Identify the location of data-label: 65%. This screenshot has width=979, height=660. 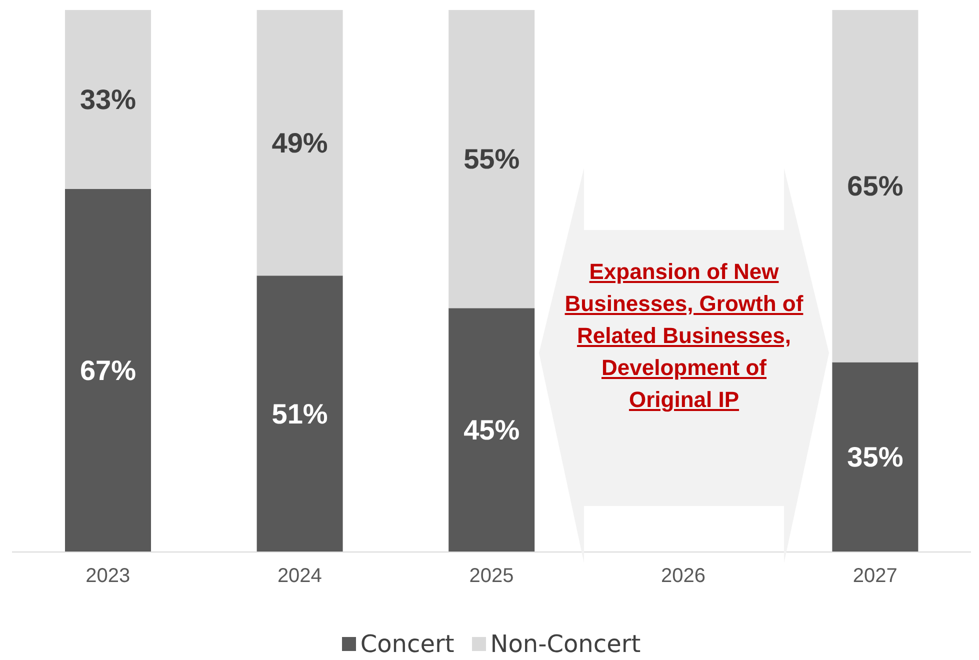
(875, 186).